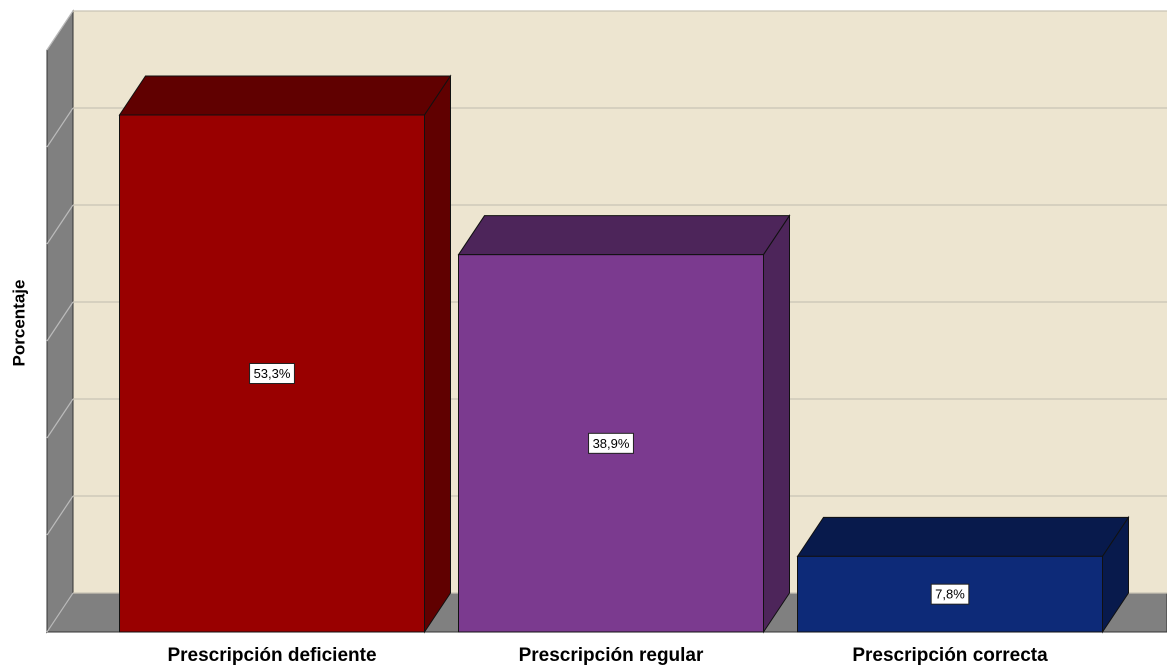 This screenshot has height=666, width=1167. Describe the element at coordinates (18, 323) in the screenshot. I see `y-axis-label: Porcentaje` at that location.